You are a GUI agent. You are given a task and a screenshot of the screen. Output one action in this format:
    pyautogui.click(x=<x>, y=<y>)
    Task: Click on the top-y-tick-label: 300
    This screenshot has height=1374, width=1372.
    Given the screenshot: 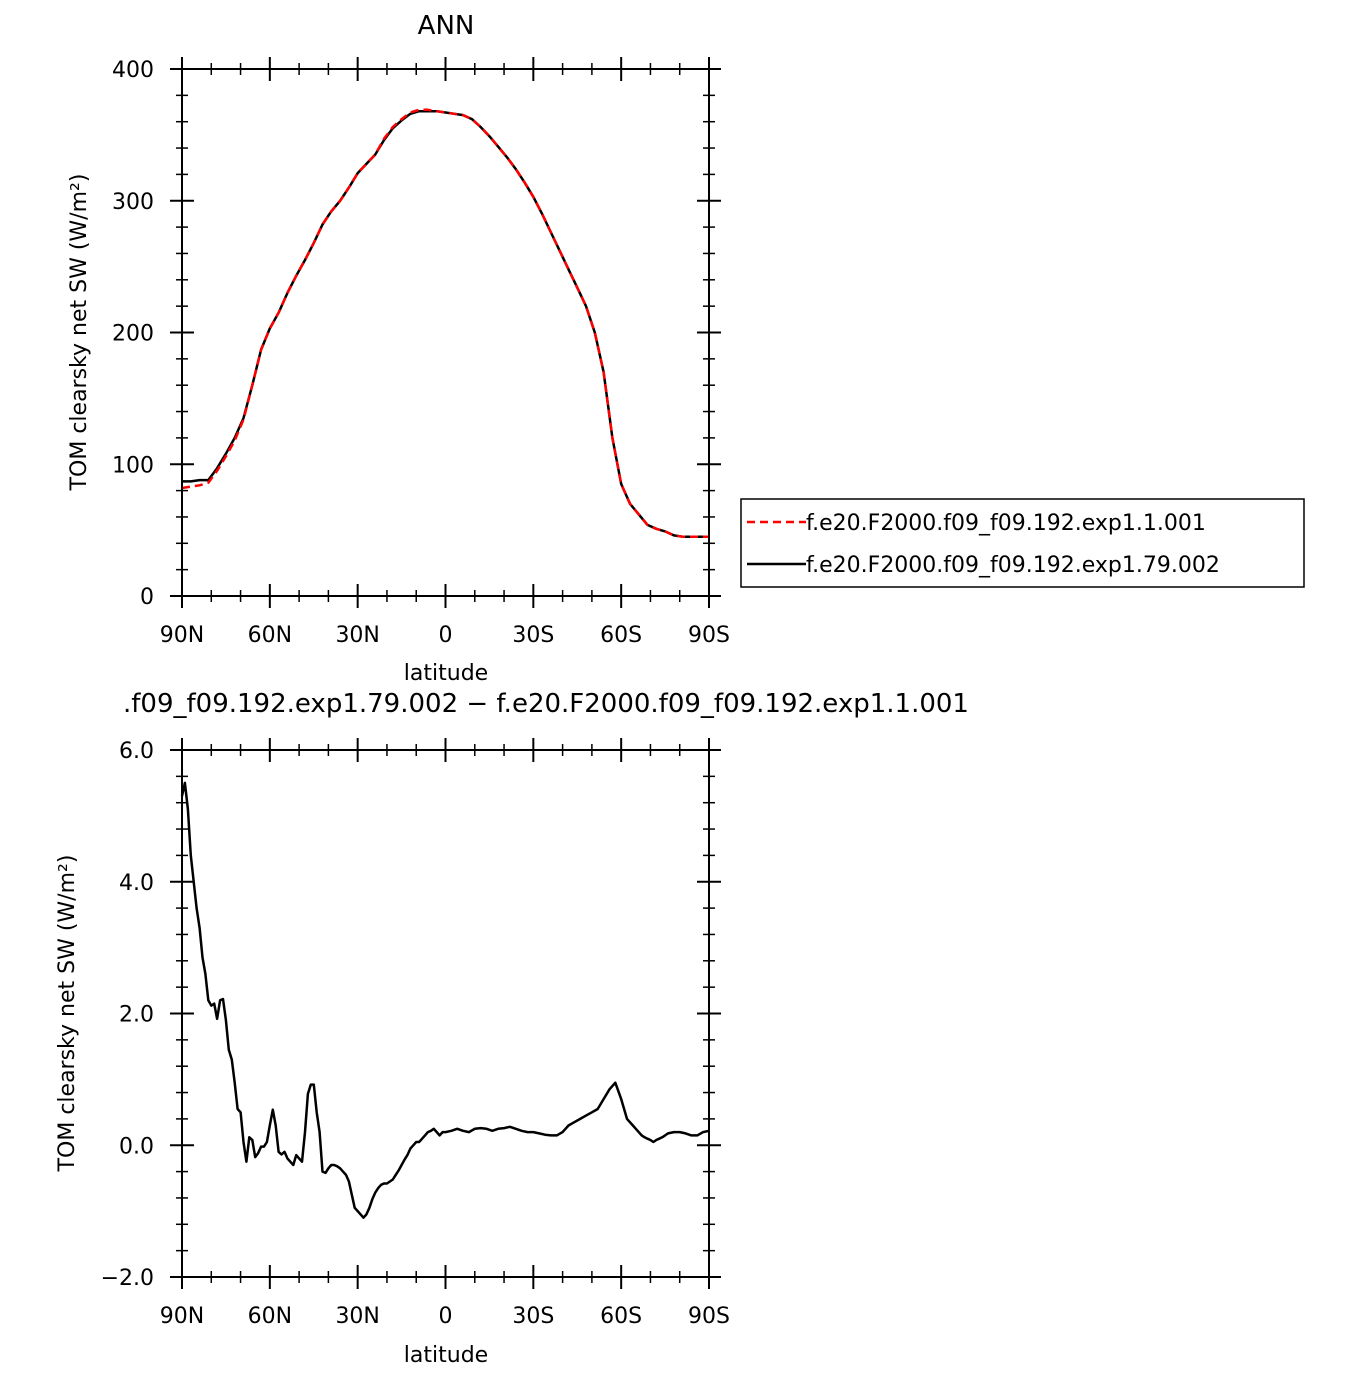 What is the action you would take?
    pyautogui.click(x=133, y=202)
    